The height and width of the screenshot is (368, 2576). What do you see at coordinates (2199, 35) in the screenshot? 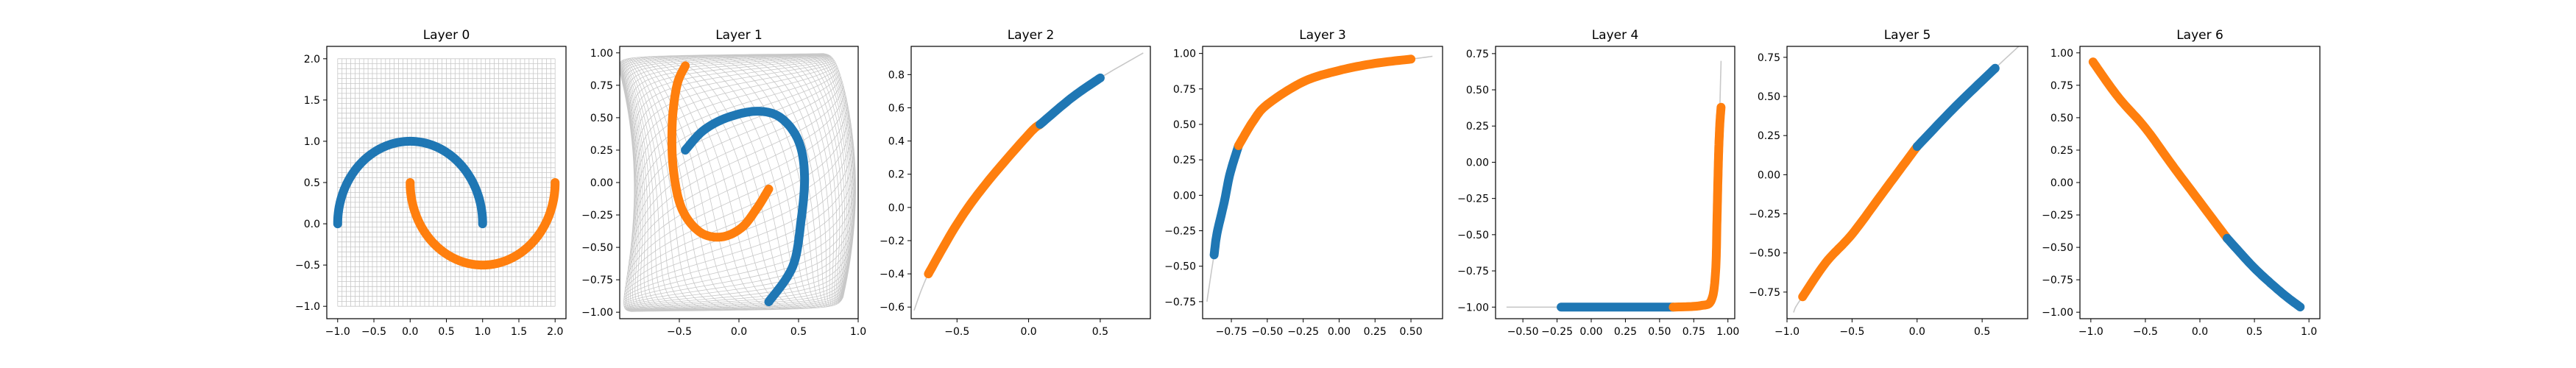
I see `panel-title: Layer 6` at bounding box center [2199, 35].